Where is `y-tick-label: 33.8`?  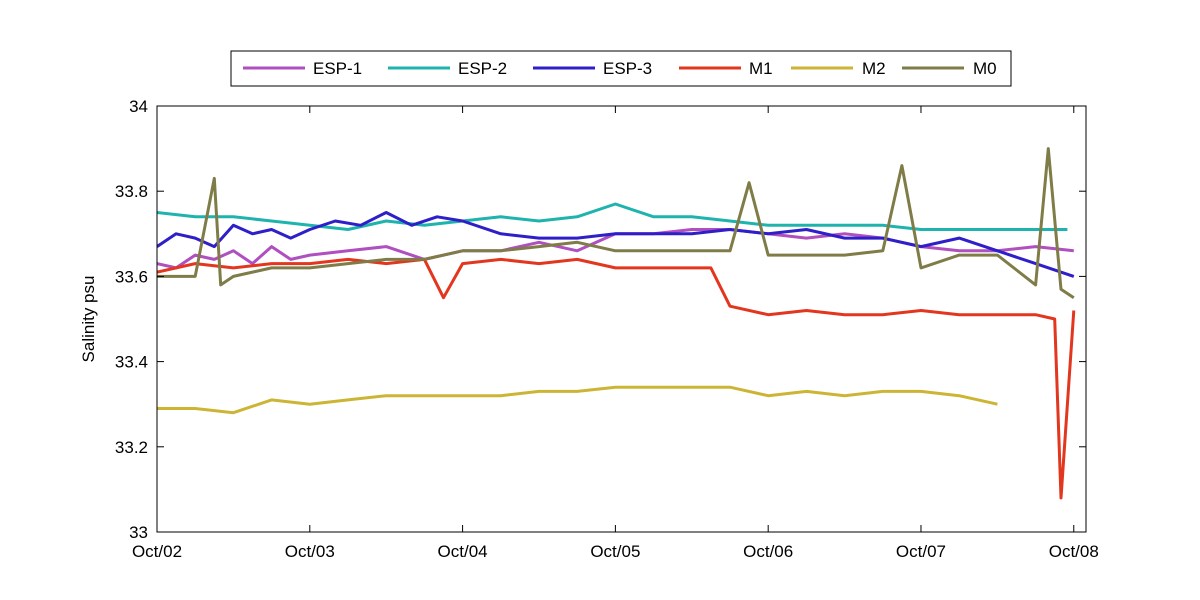
y-tick-label: 33.8 is located at coordinates (131, 191).